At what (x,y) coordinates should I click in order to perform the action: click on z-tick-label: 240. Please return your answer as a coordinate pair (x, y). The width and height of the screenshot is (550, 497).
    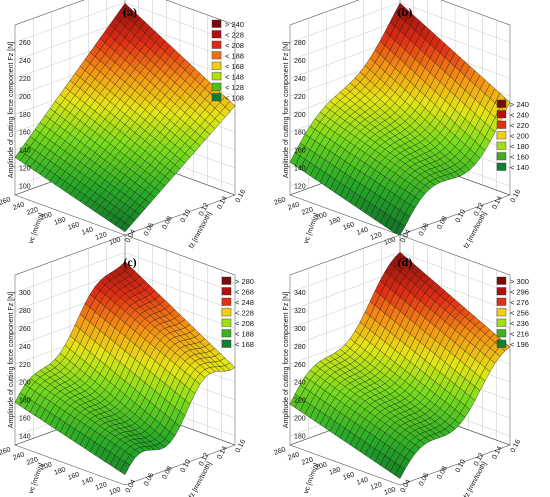
    Looking at the image, I should click on (25, 347).